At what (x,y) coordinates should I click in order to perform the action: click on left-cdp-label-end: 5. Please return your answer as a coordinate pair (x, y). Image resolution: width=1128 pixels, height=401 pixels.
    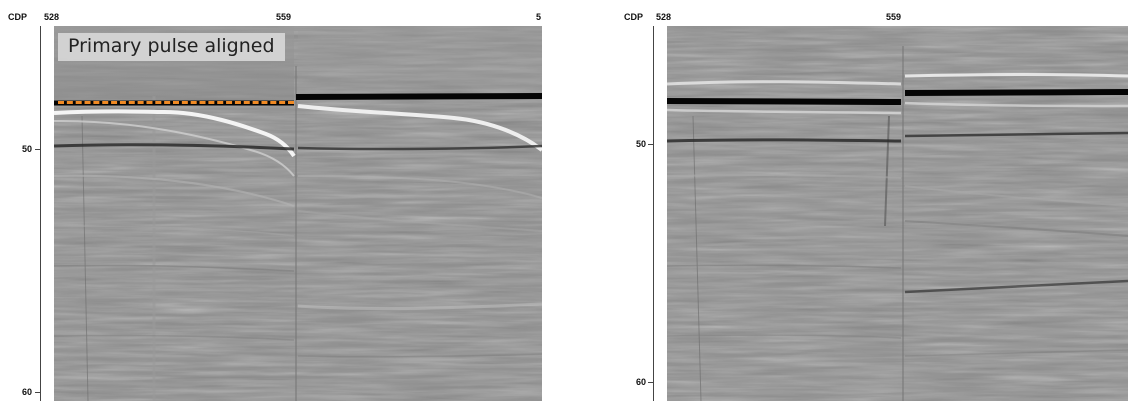
    Looking at the image, I should click on (539, 17).